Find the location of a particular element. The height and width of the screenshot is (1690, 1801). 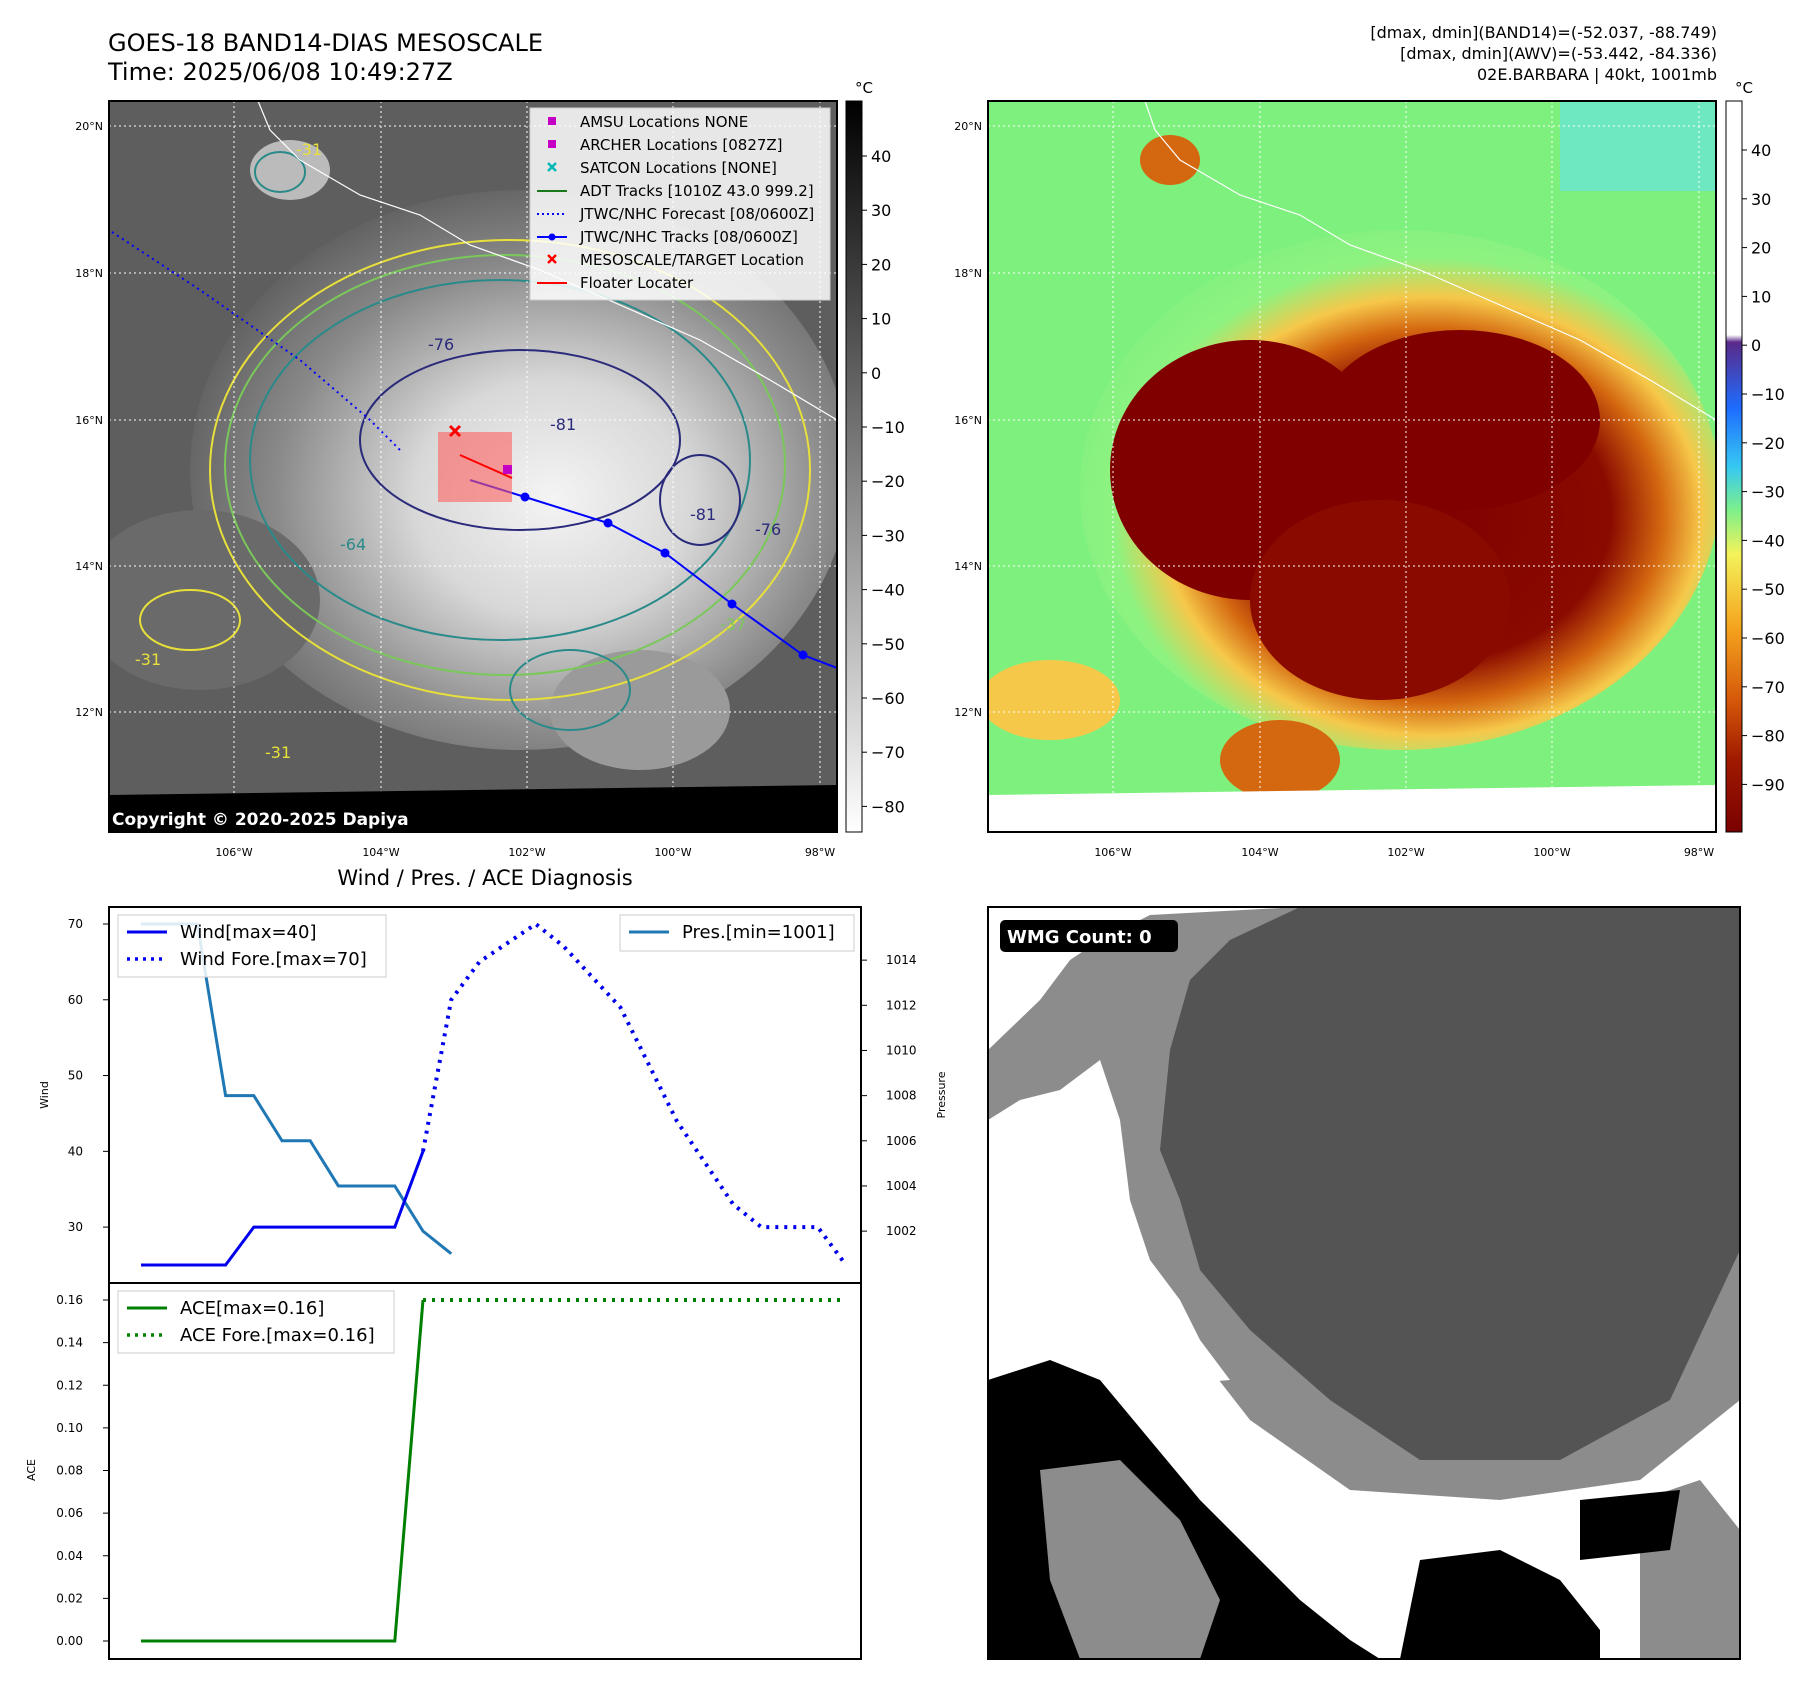

pressure-ytick-label: 1002 is located at coordinates (901, 1231).